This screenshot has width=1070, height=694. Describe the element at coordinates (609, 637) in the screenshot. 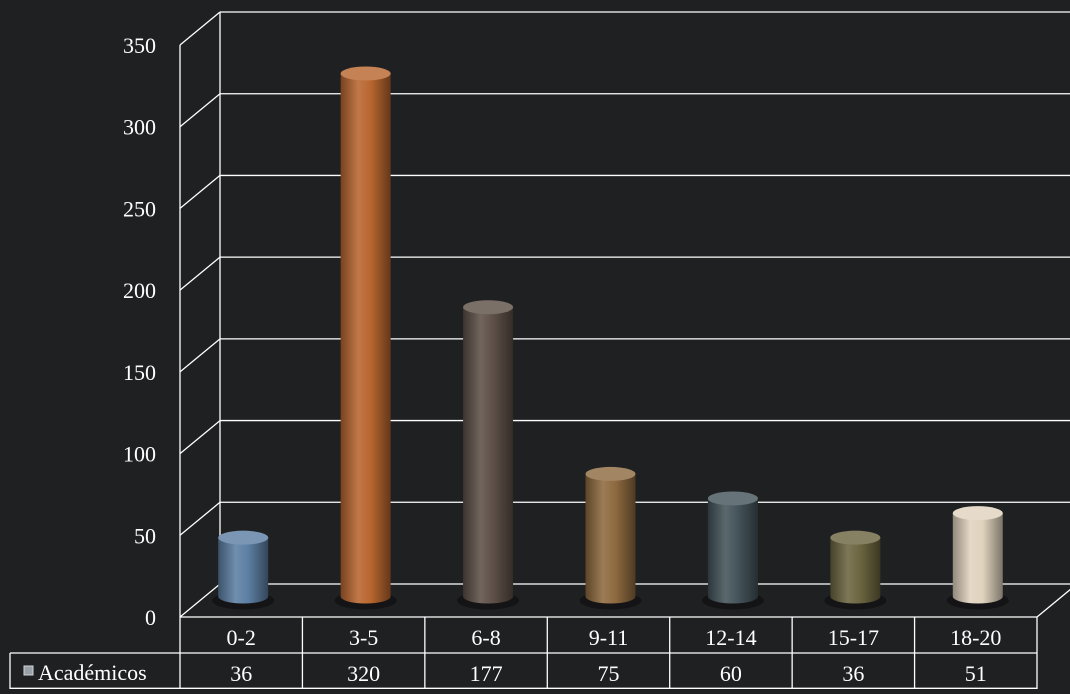

I see `x-category-label: 9-11` at that location.